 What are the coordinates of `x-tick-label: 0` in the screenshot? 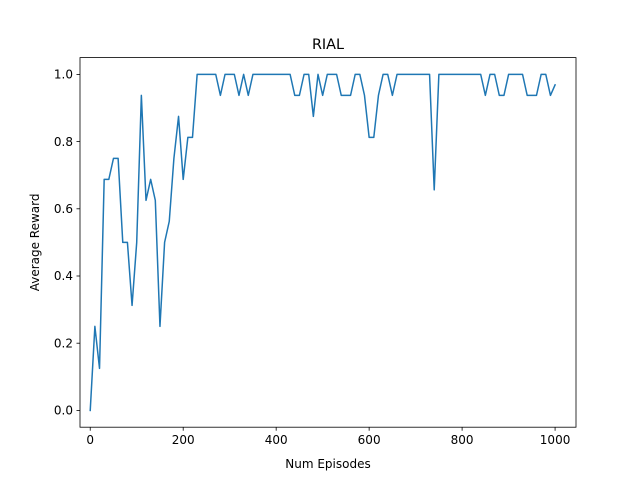 It's located at (90, 440).